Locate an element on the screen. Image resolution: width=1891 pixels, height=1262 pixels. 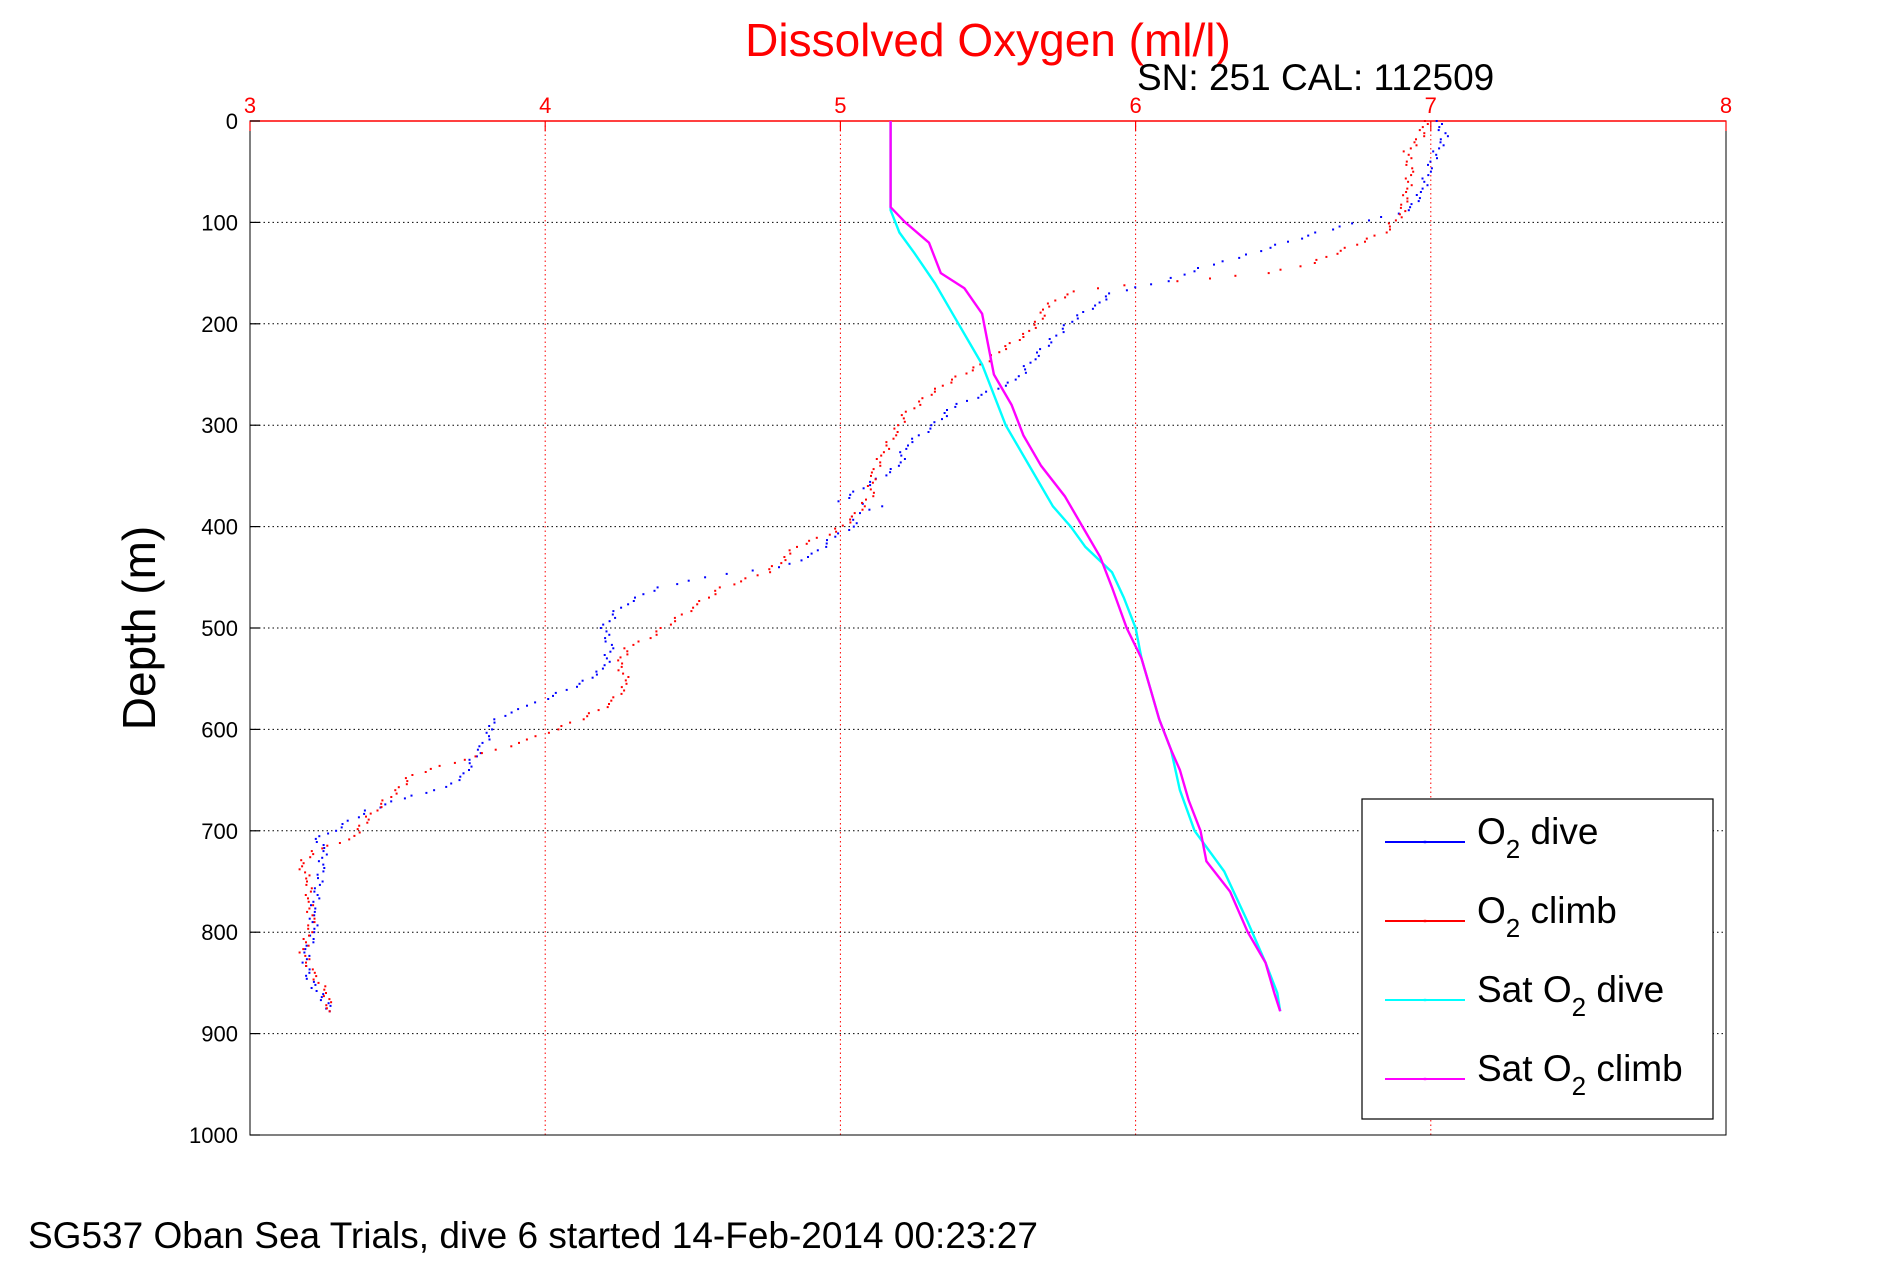
legend-entry: O2 dive is located at coordinates (1491, 837).